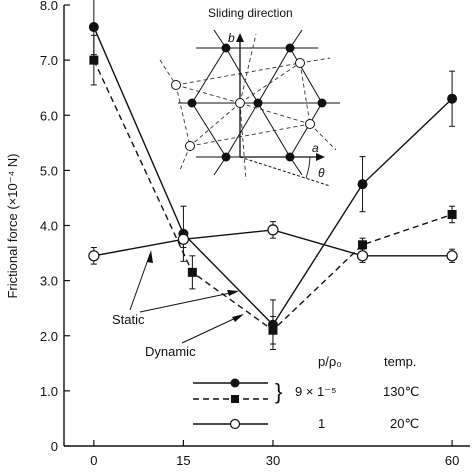 This screenshot has height=474, width=474. What do you see at coordinates (330, 361) in the screenshot?
I see `legend-header-ratio: p/ρ₀` at bounding box center [330, 361].